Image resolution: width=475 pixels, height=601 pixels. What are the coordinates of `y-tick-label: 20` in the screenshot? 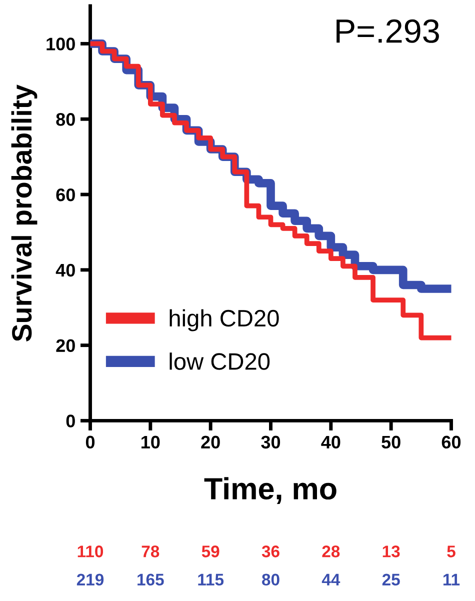 It's located at (65, 345).